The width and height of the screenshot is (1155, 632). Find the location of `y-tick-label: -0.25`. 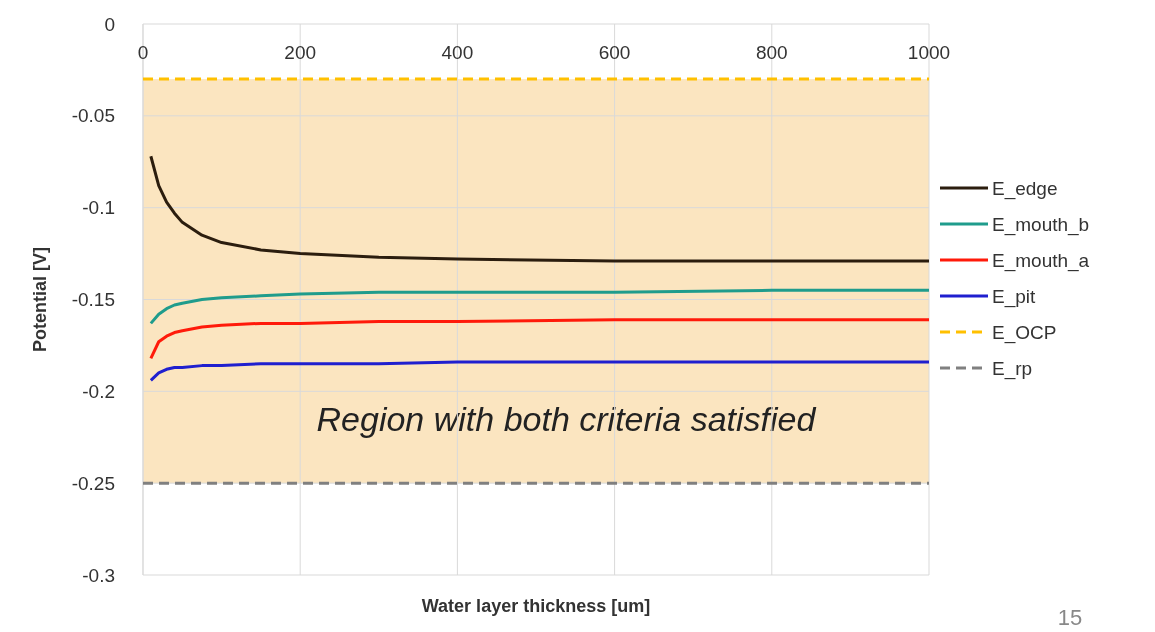

y-tick-label: -0.25 is located at coordinates (93, 483).